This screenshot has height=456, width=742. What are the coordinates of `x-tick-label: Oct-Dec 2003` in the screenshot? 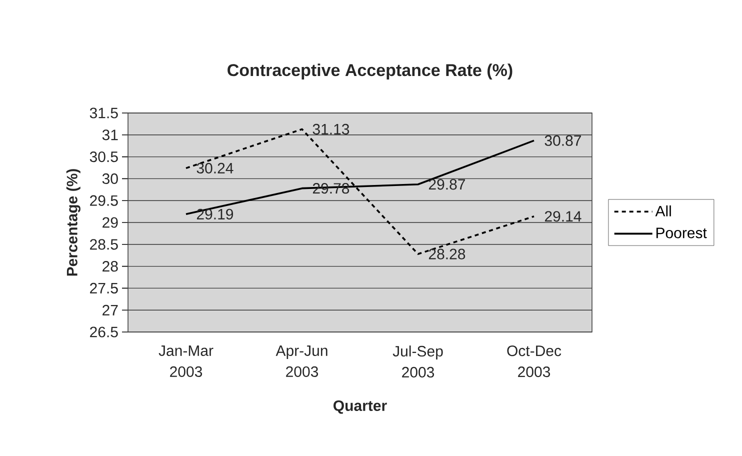 It's located at (534, 362).